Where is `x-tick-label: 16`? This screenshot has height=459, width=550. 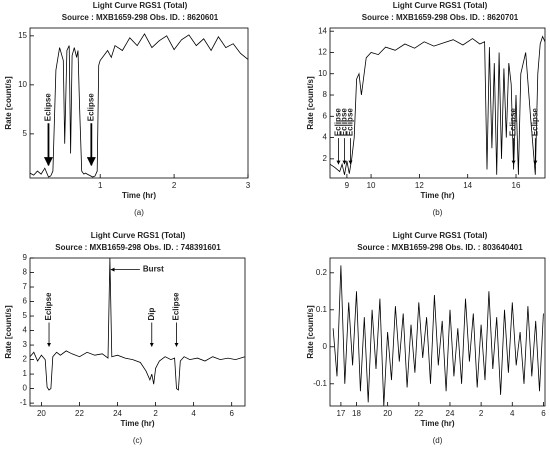 x-tick-label: 16 is located at coordinates (516, 185).